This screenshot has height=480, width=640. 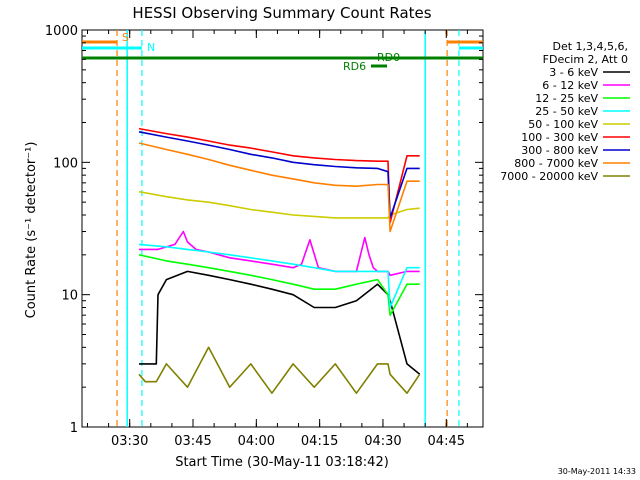 What do you see at coordinates (256, 441) in the screenshot?
I see `x-tick-label: 04:00` at bounding box center [256, 441].